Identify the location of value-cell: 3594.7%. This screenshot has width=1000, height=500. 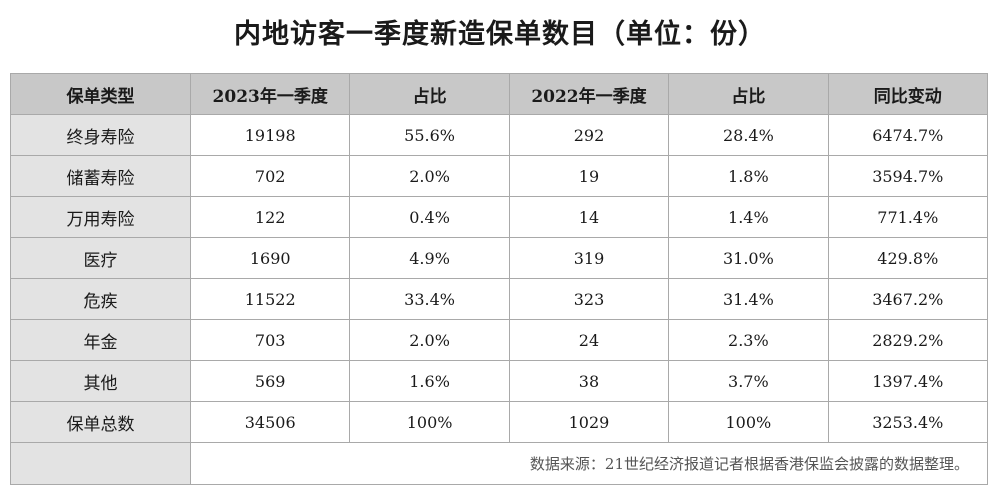
(908, 176).